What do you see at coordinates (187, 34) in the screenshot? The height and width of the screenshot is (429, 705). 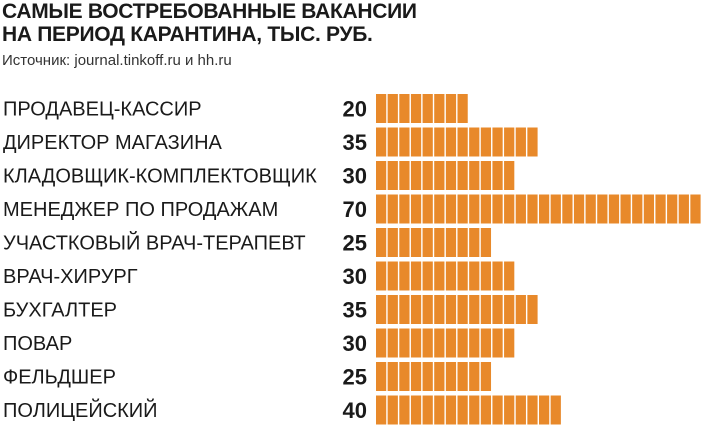 I see `chart-title-line-2: НА ПЕРИОД КАРАНТИНА, ТЫС. РУБ.` at bounding box center [187, 34].